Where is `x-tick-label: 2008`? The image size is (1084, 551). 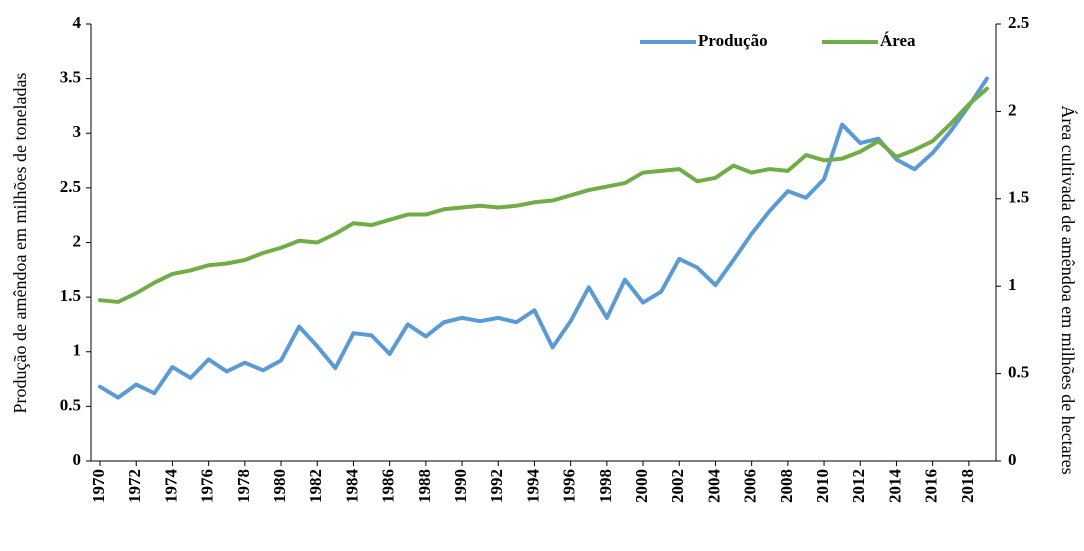 x-tick-label: 2008 is located at coordinates (786, 486).